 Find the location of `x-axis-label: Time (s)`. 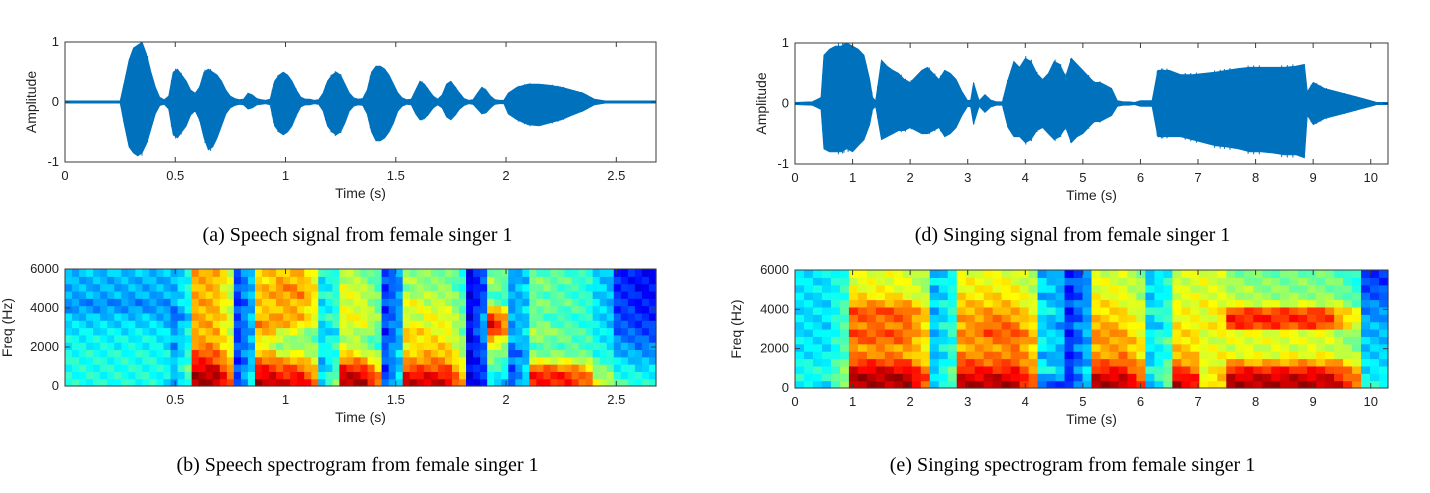

x-axis-label: Time (s) is located at coordinates (1091, 419).